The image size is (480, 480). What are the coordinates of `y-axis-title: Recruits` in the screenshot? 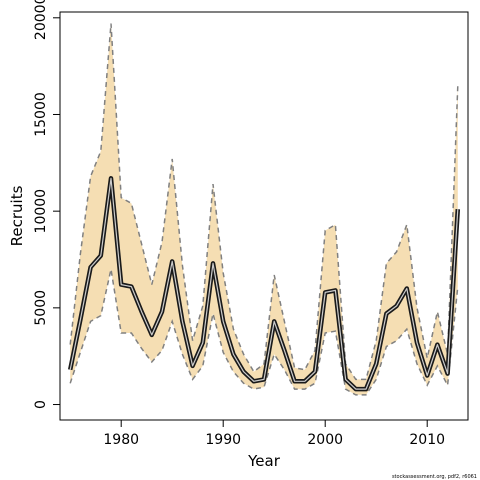 It's located at (17, 215).